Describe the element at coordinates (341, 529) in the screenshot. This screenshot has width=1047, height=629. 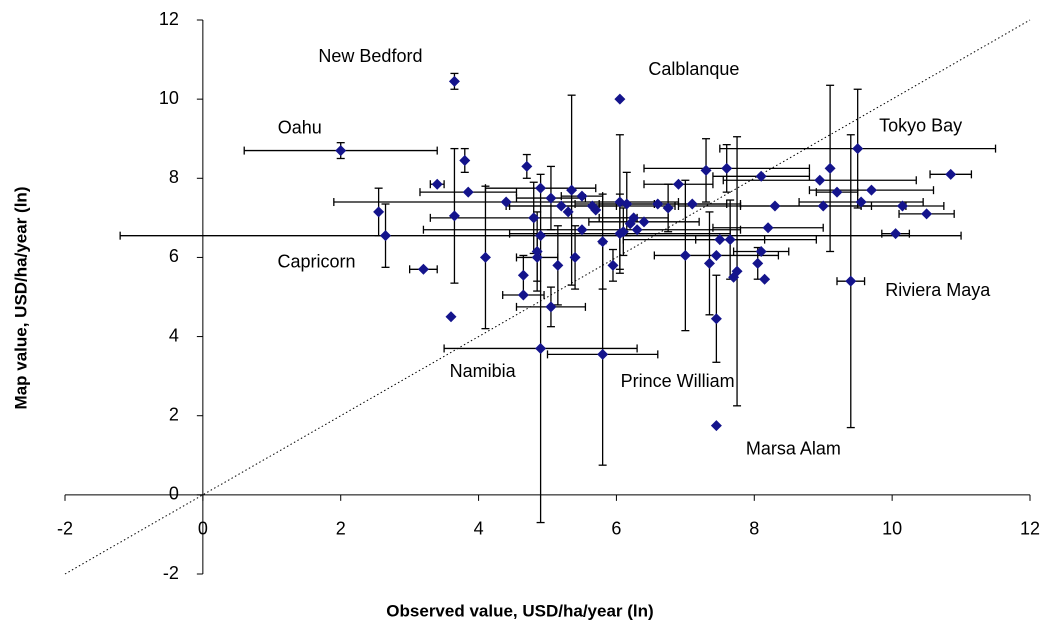
I see `x-tick-label: 2` at that location.